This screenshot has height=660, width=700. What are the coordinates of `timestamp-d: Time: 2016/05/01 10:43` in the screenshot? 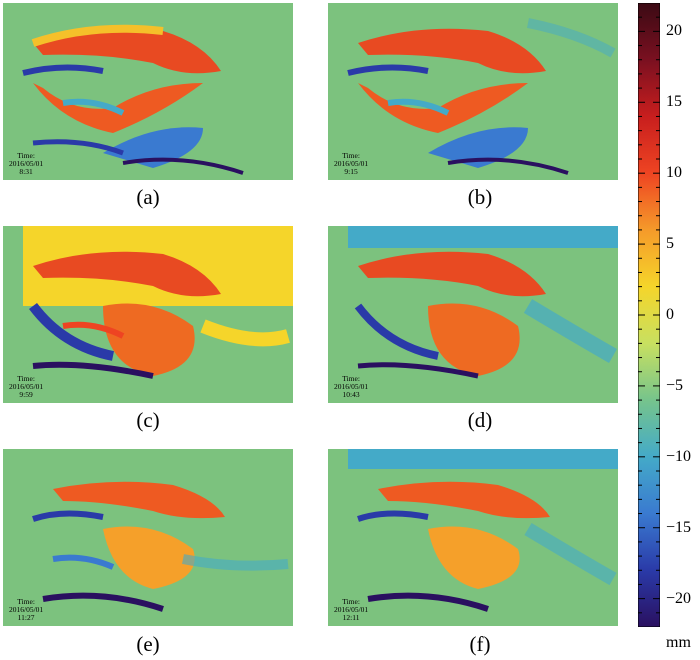 It's located at (351, 387).